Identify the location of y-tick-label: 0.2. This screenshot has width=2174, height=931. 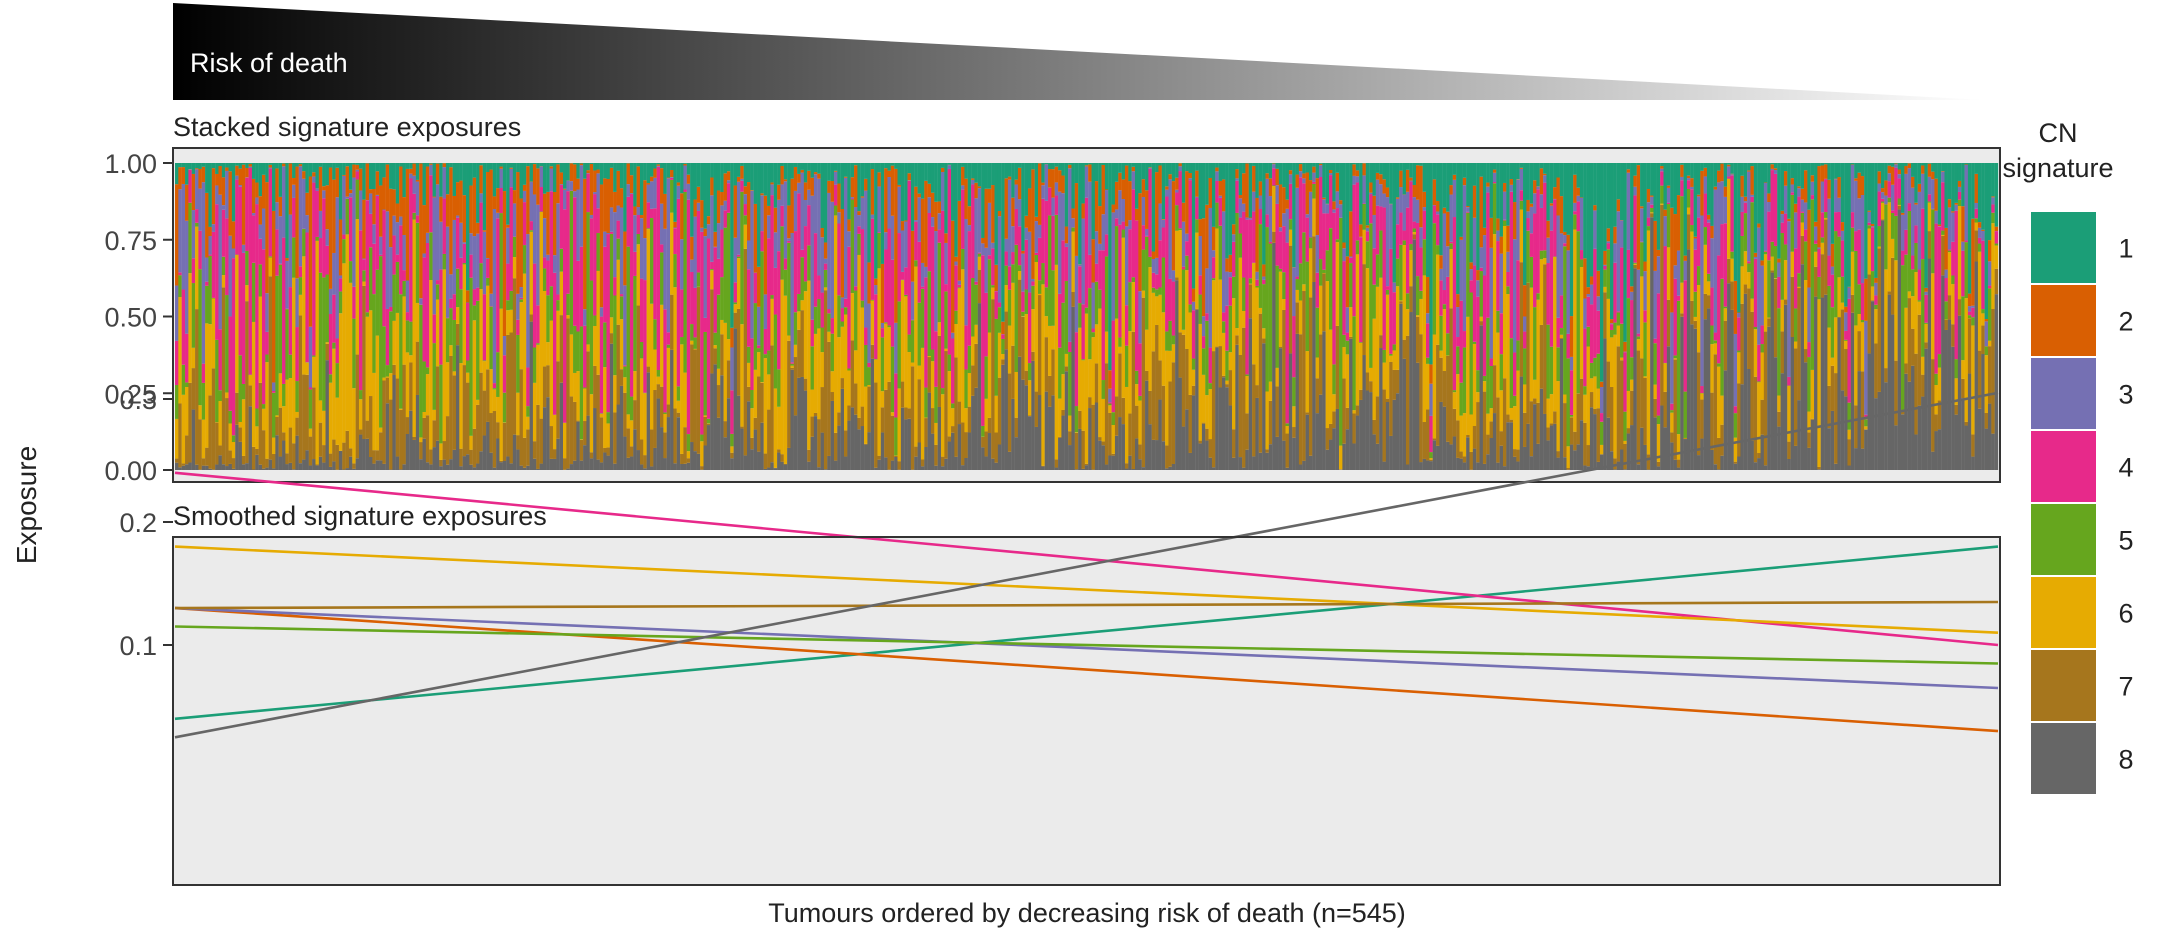
(138, 523).